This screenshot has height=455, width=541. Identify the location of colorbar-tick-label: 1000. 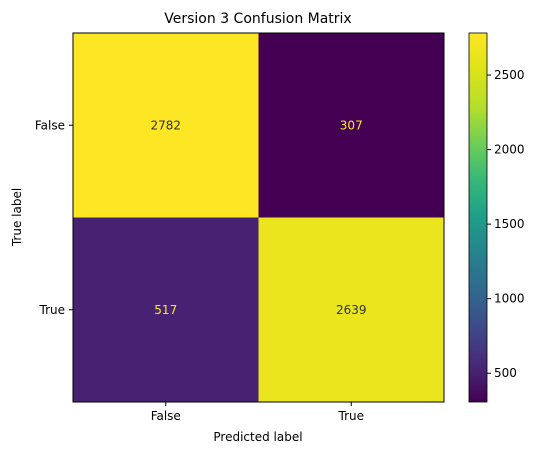
(509, 299).